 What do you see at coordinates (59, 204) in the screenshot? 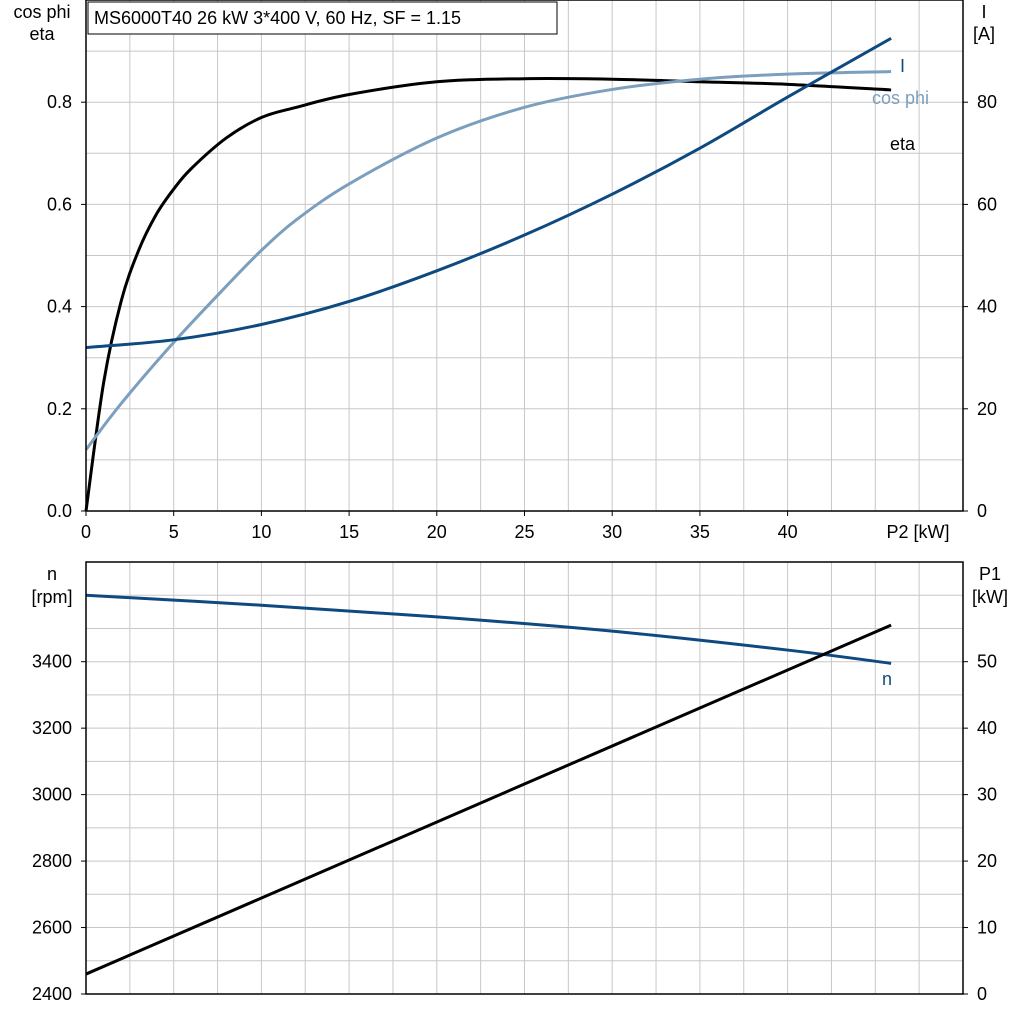
I see `top-y-left-tick-label: 0.6` at bounding box center [59, 204].